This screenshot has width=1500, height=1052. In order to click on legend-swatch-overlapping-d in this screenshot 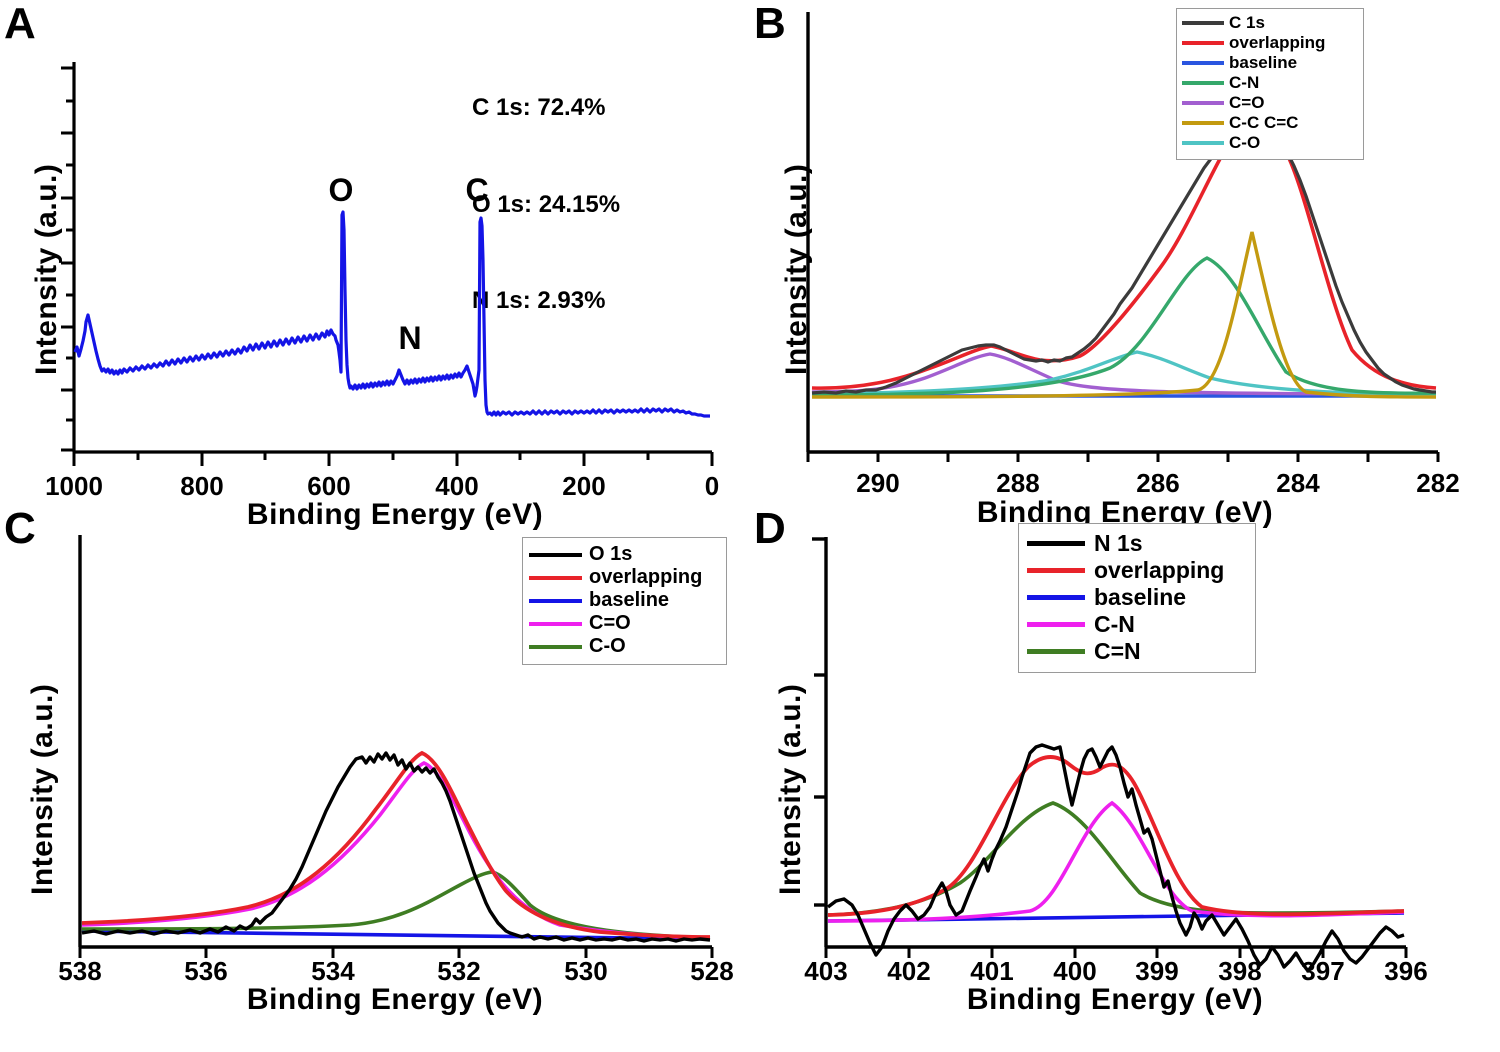, I will do `click(1056, 570)`.